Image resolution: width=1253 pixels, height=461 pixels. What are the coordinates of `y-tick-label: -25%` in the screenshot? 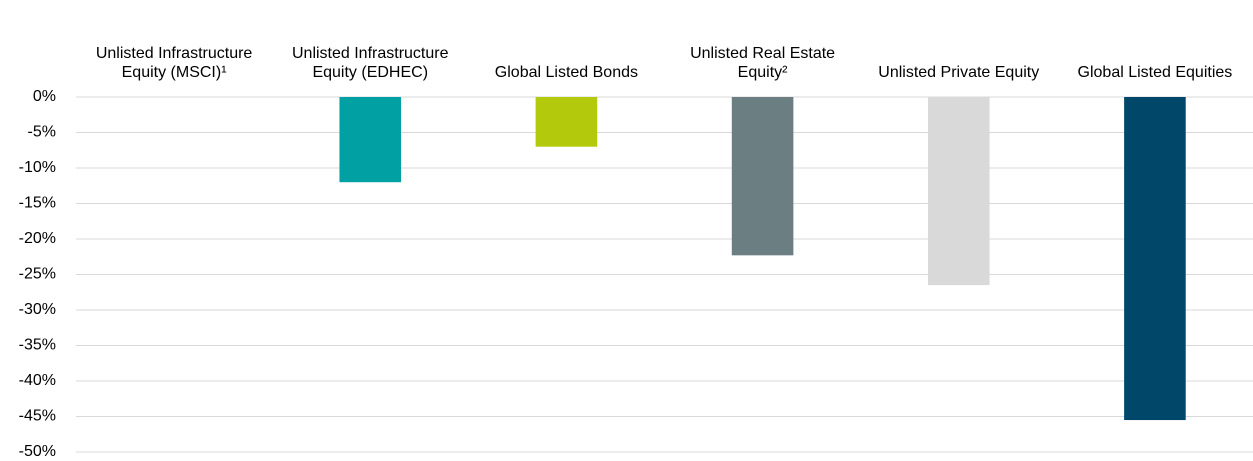 It's located at (37, 274).